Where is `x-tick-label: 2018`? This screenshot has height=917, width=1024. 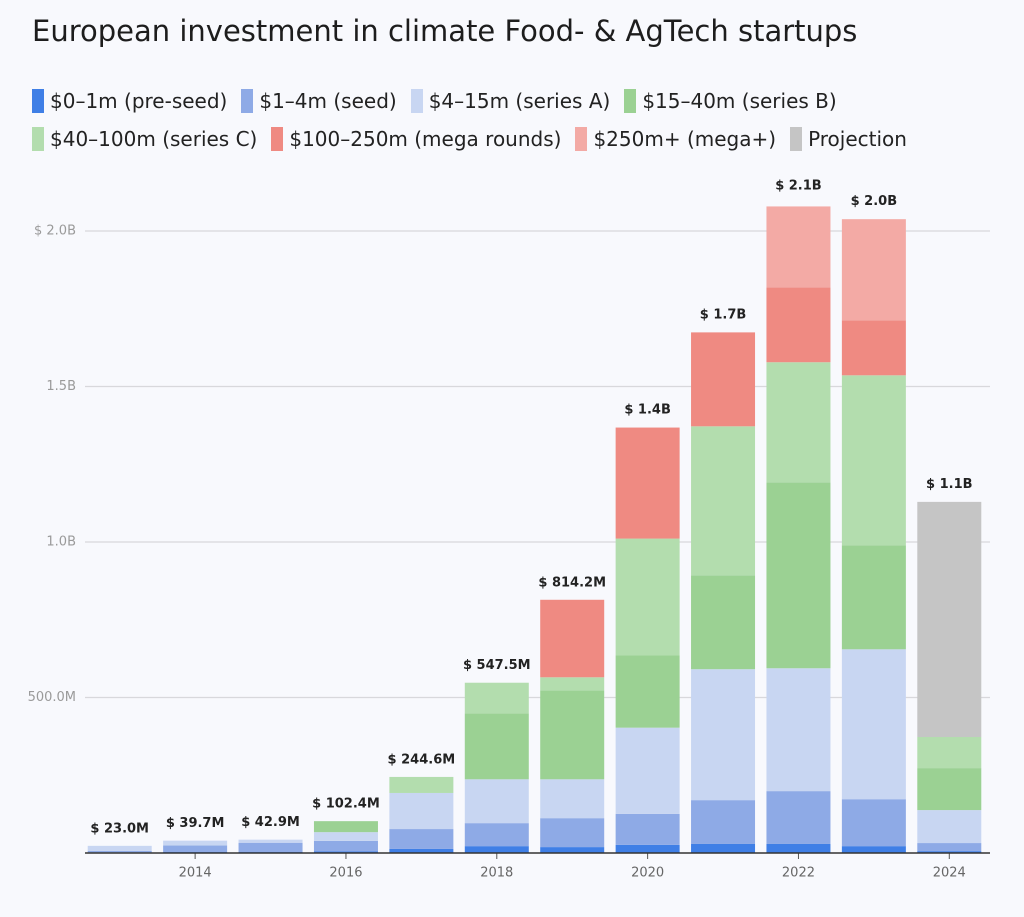
x-tick-label: 2018 is located at coordinates (496, 873).